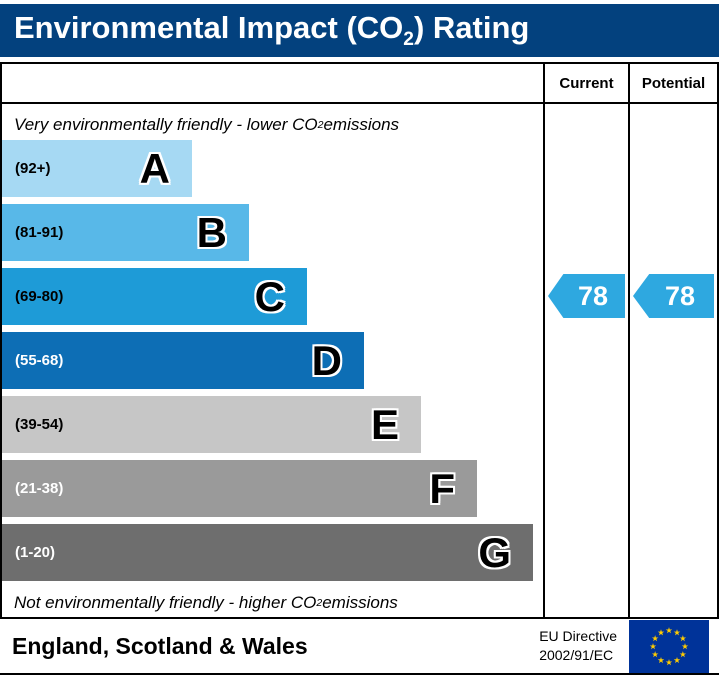 The width and height of the screenshot is (719, 679). Describe the element at coordinates (39, 488) in the screenshot. I see `band-range-label: (21-38)` at that location.